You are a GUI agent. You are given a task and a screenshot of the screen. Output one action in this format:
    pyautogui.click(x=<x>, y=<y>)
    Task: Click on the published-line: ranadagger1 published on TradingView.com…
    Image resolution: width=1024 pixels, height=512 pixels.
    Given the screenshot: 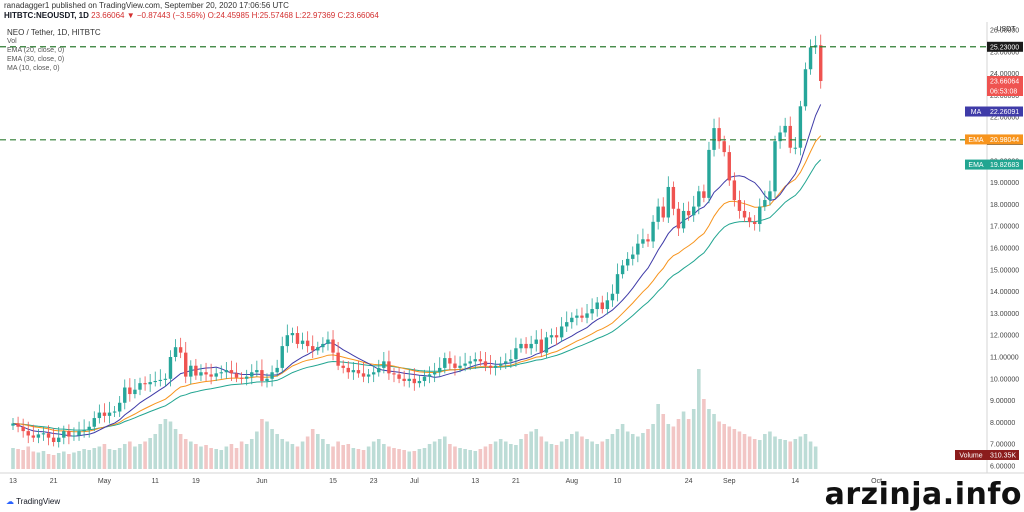 What is the action you would take?
    pyautogui.click(x=146, y=5)
    